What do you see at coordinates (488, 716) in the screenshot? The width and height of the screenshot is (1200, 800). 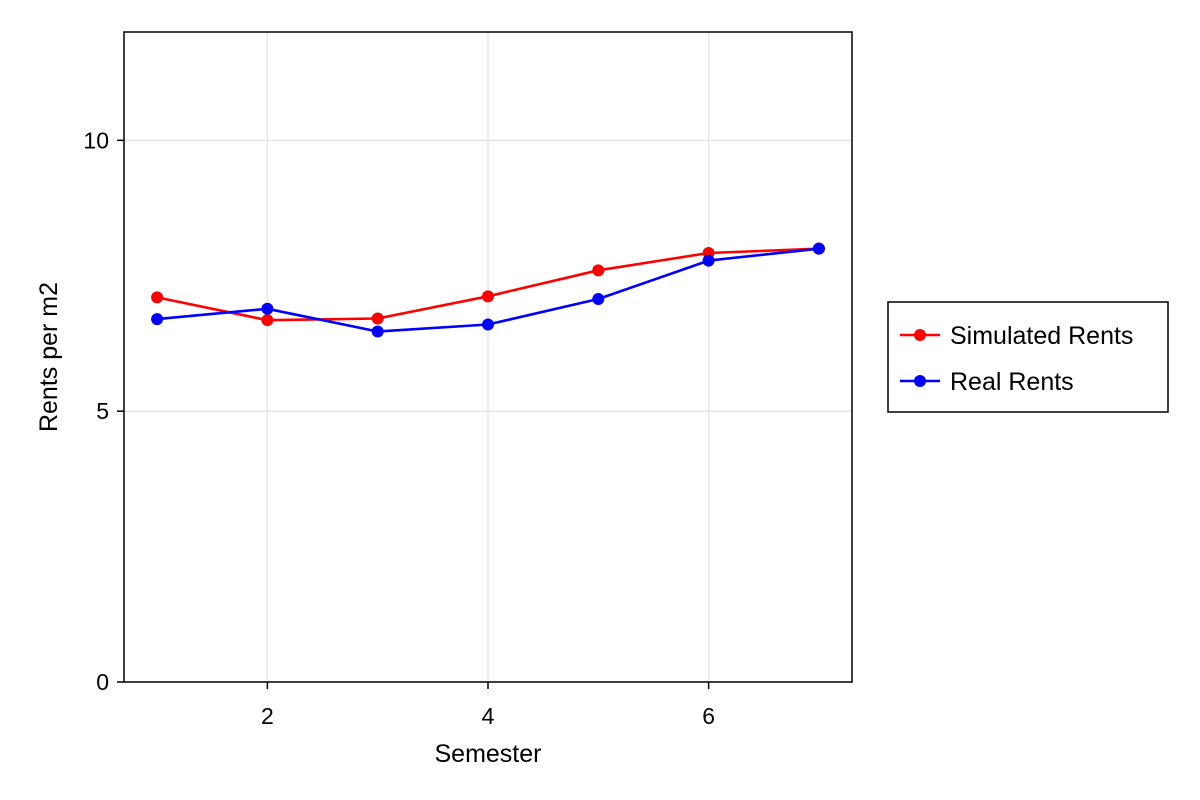 I see `x-tick-label: 4` at bounding box center [488, 716].